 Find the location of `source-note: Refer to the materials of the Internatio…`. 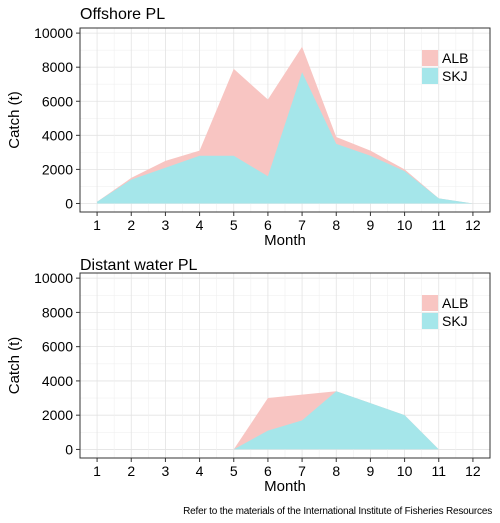

source-note: Refer to the materials of the Internatio… is located at coordinates (337, 511).